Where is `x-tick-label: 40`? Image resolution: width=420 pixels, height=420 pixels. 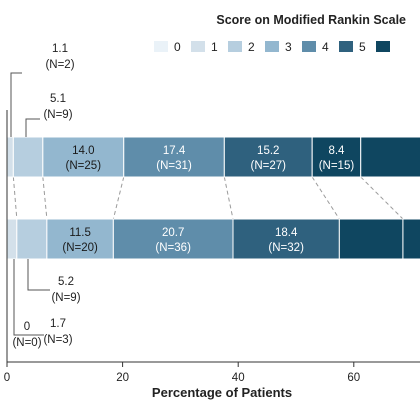
x-tick-label: 40 is located at coordinates (238, 378).